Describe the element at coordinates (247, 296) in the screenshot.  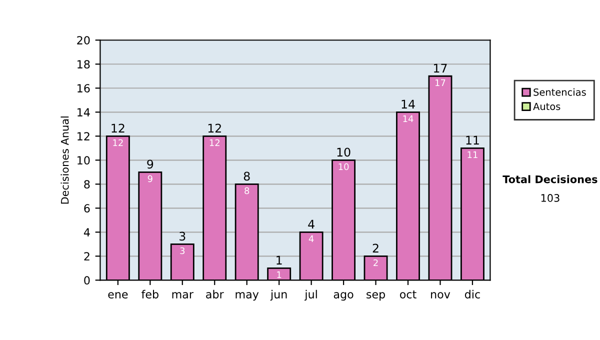
I see `x-tick-label: may` at that location.